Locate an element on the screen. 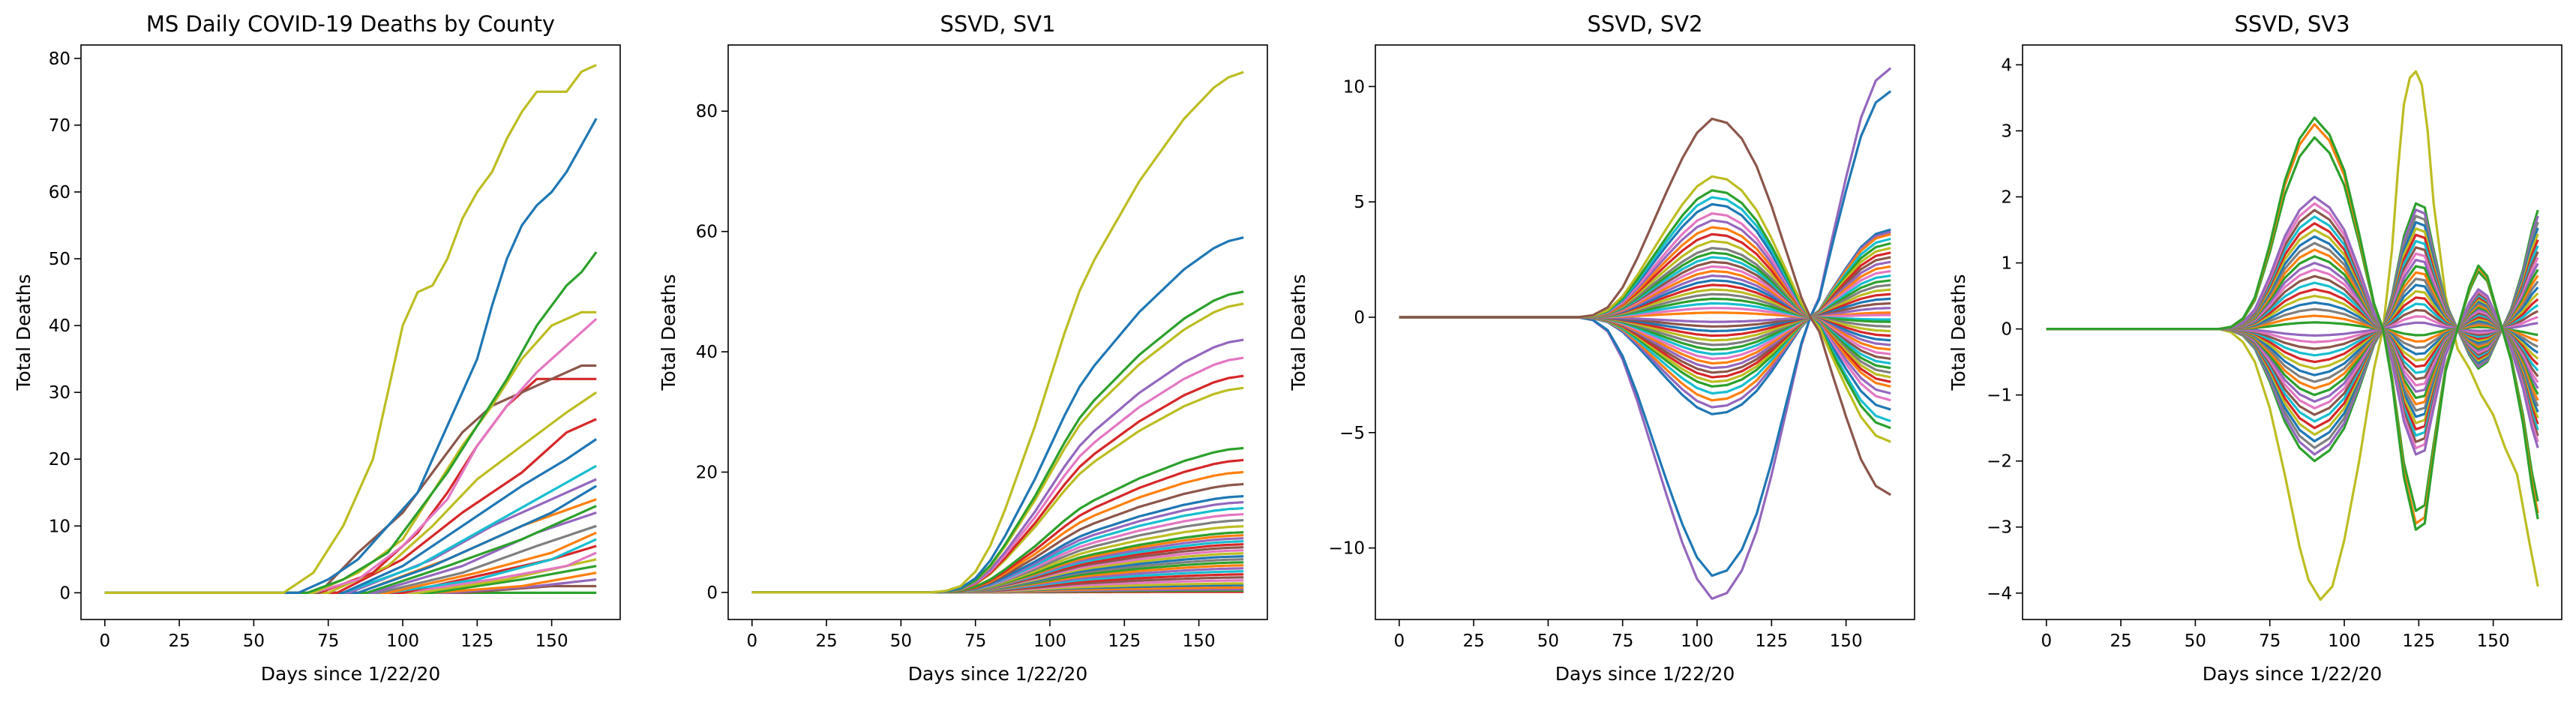 Image resolution: width=2576 pixels, height=702 pixels. chart-title: SSVD, SV1 is located at coordinates (998, 24).